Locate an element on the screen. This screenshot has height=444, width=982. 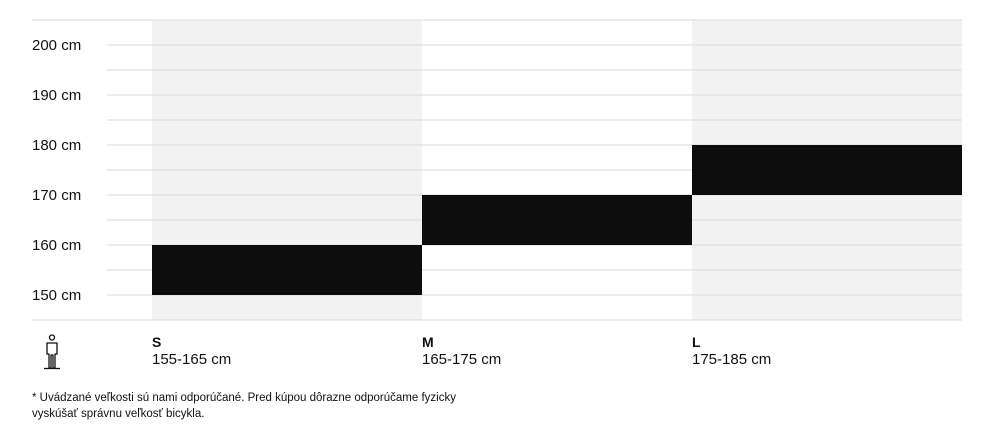
size-label-l: L 175-185 cm is located at coordinates (731, 351).